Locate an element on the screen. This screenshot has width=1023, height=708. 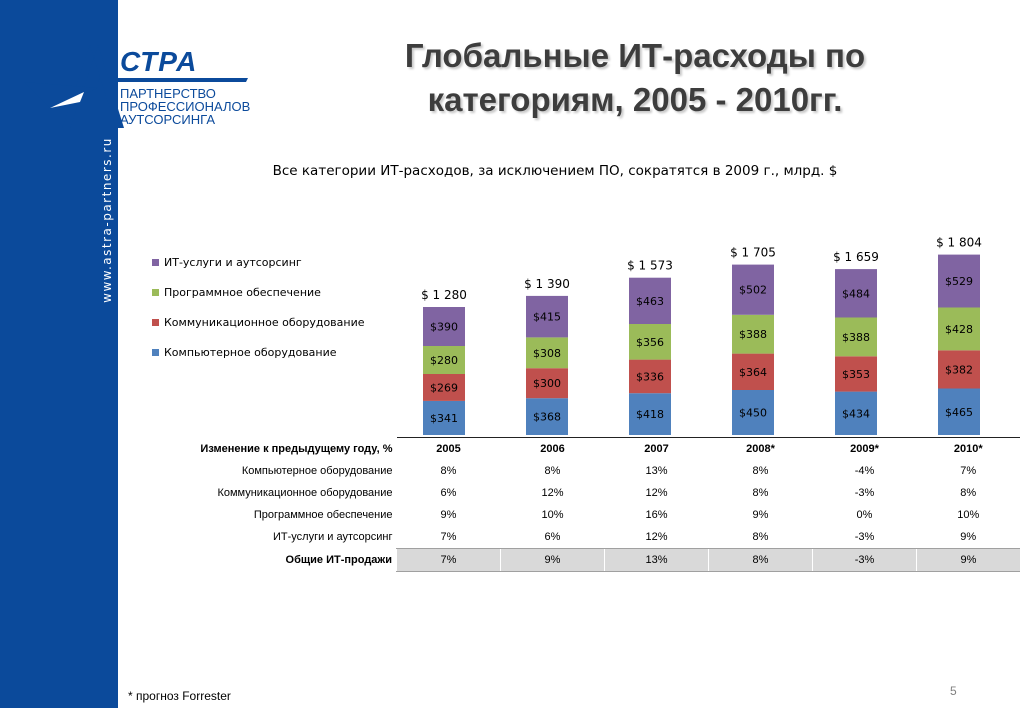
table-cell: 0% is located at coordinates (864, 515).